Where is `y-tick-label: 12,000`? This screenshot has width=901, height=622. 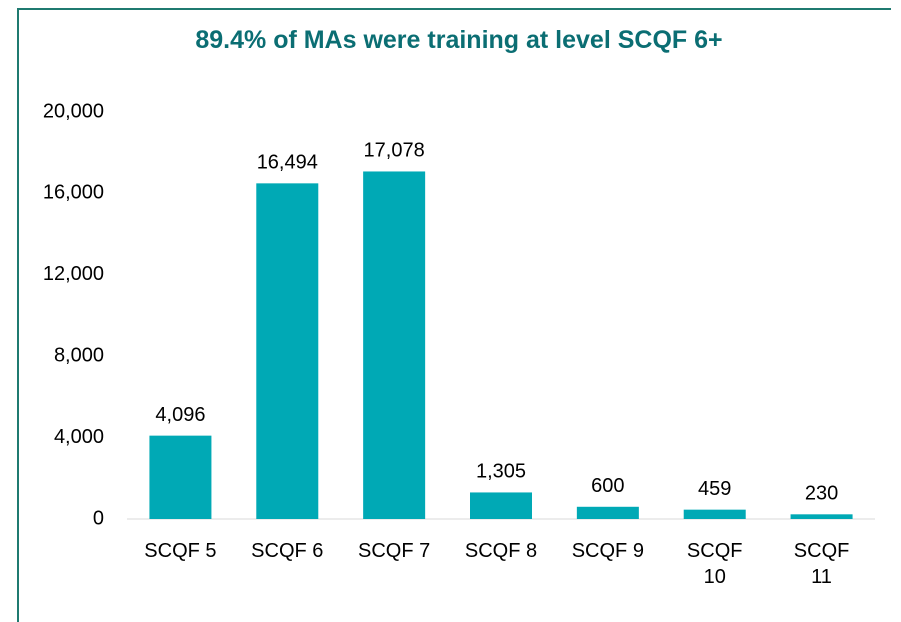
y-tick-label: 12,000 is located at coordinates (73, 274).